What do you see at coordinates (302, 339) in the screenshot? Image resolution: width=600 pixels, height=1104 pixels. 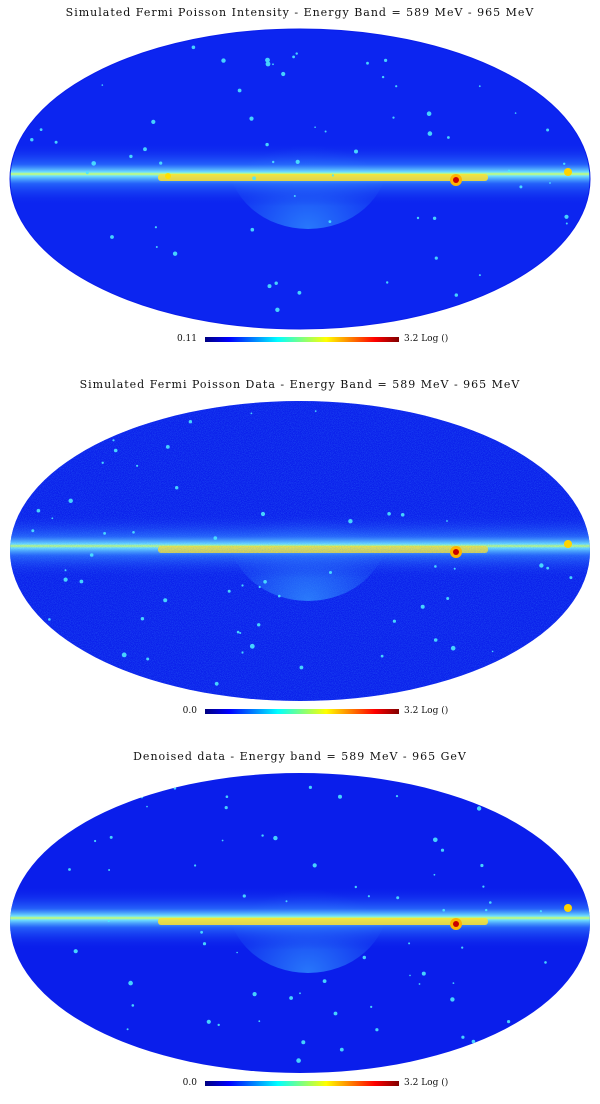 I see `colorbar-gradient` at bounding box center [302, 339].